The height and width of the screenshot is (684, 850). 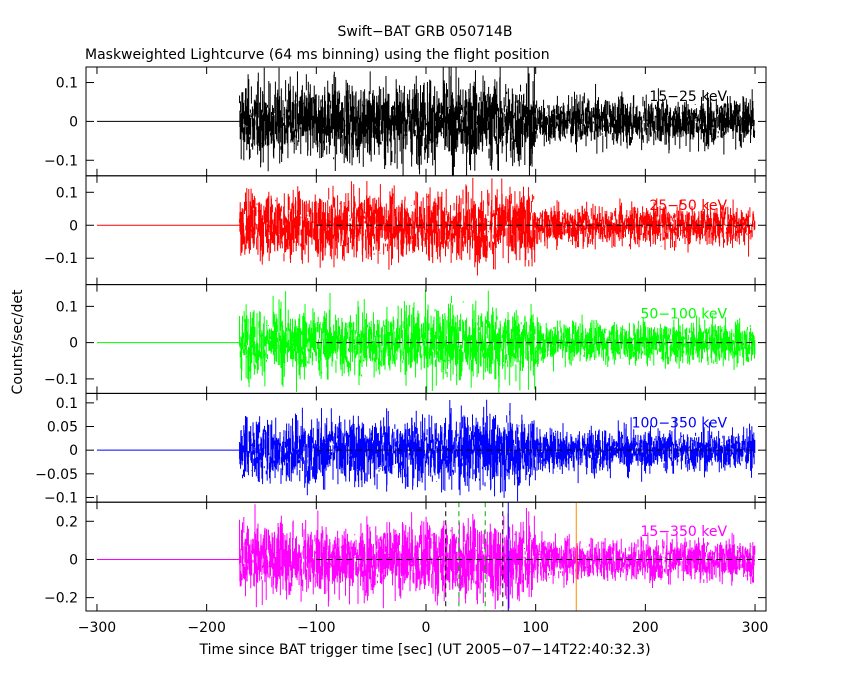 I want to click on y-tick-label: 0.05, so click(x=62, y=428).